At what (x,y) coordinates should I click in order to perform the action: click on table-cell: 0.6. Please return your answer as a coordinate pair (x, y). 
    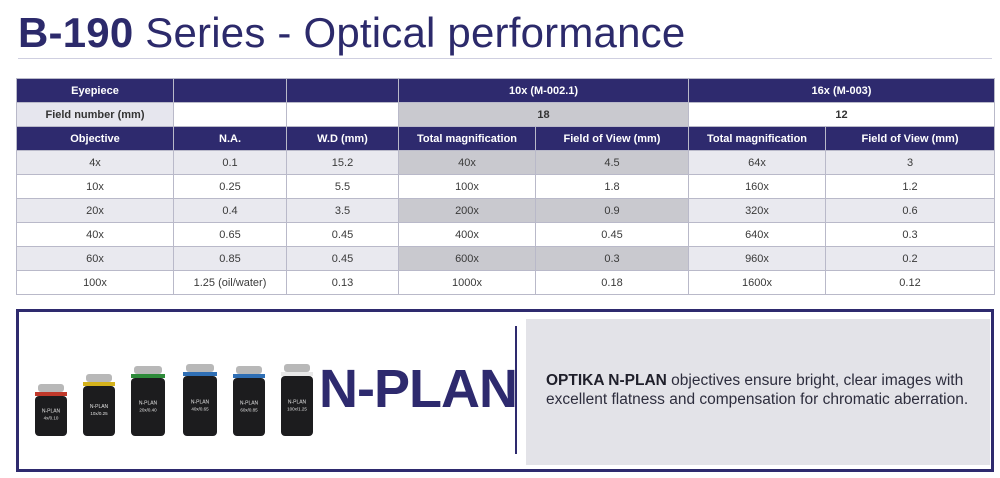
    Looking at the image, I should click on (910, 210).